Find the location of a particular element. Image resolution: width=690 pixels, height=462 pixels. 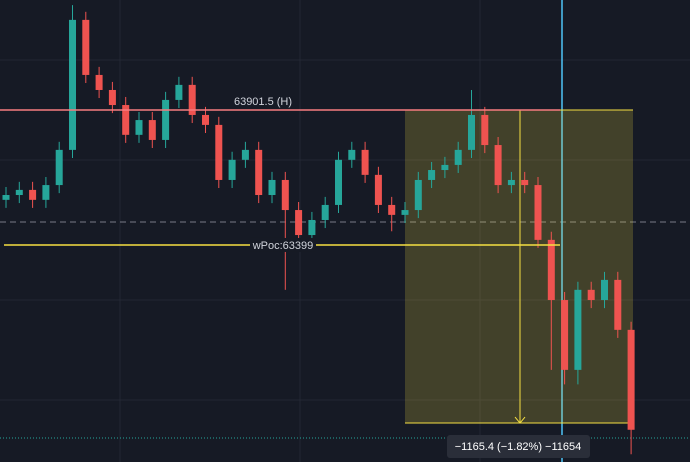

wpoc-label: wPoc:63399 is located at coordinates (283, 246).